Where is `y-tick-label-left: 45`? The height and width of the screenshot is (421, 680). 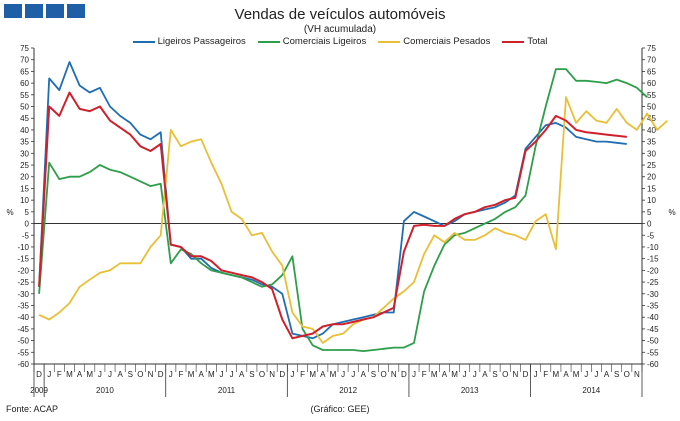 y-tick-label-left: 45 is located at coordinates (24, 118).